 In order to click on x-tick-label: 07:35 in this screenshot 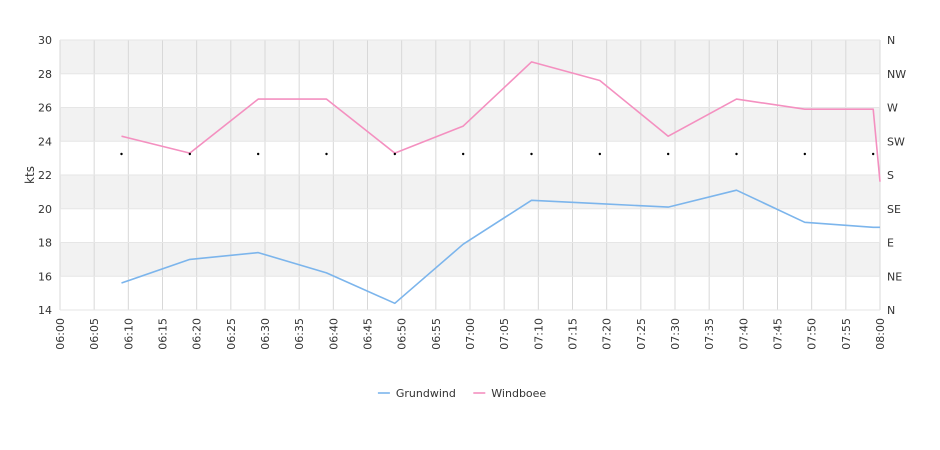, I will do `click(709, 334)`.